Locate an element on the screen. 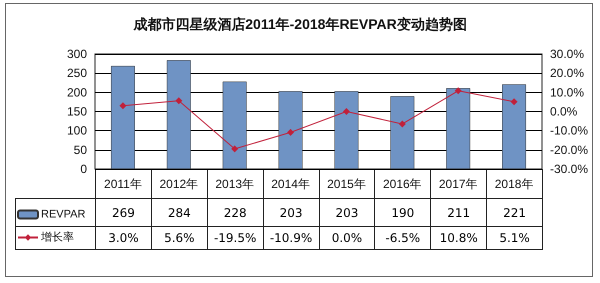 The width and height of the screenshot is (600, 283). y2-tick-label: 30.0% is located at coordinates (567, 54).